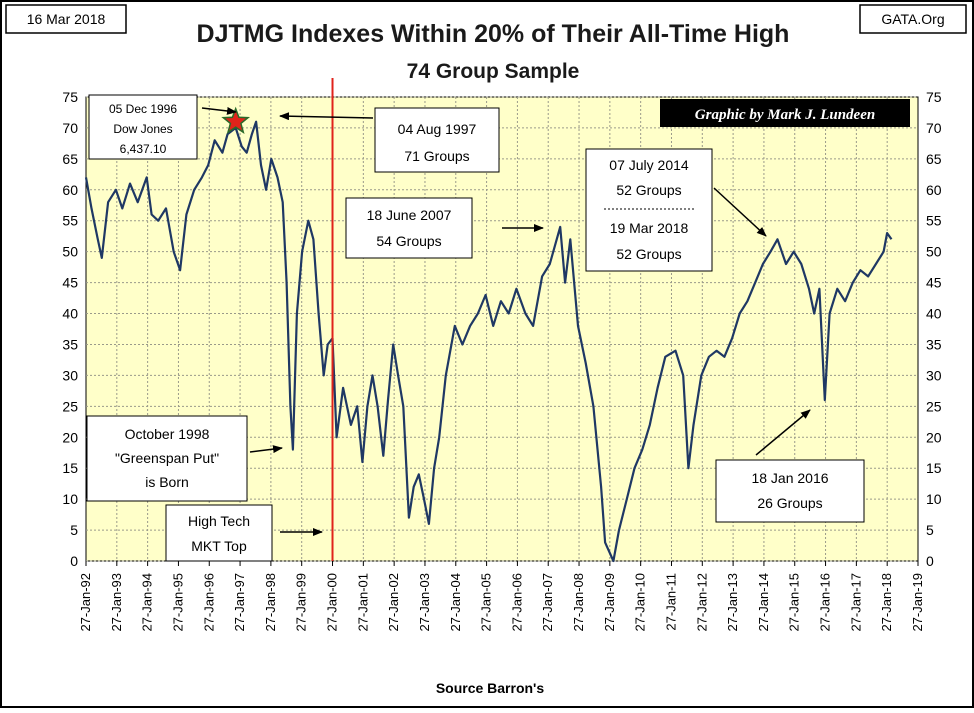 The image size is (974, 713). What do you see at coordinates (486, 602) in the screenshot?
I see `x-tick-label: 27-Jan-05` at bounding box center [486, 602].